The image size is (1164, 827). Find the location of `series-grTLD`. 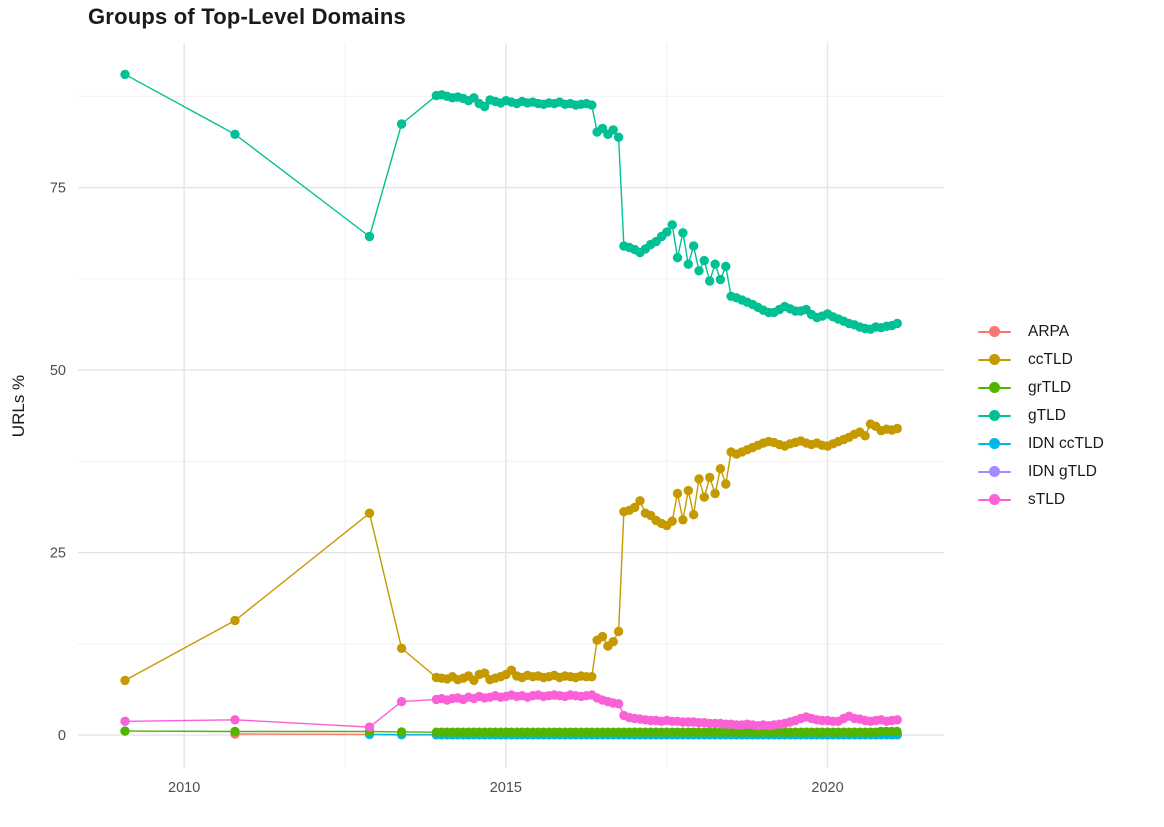

series-grTLD is located at coordinates (511, 731).